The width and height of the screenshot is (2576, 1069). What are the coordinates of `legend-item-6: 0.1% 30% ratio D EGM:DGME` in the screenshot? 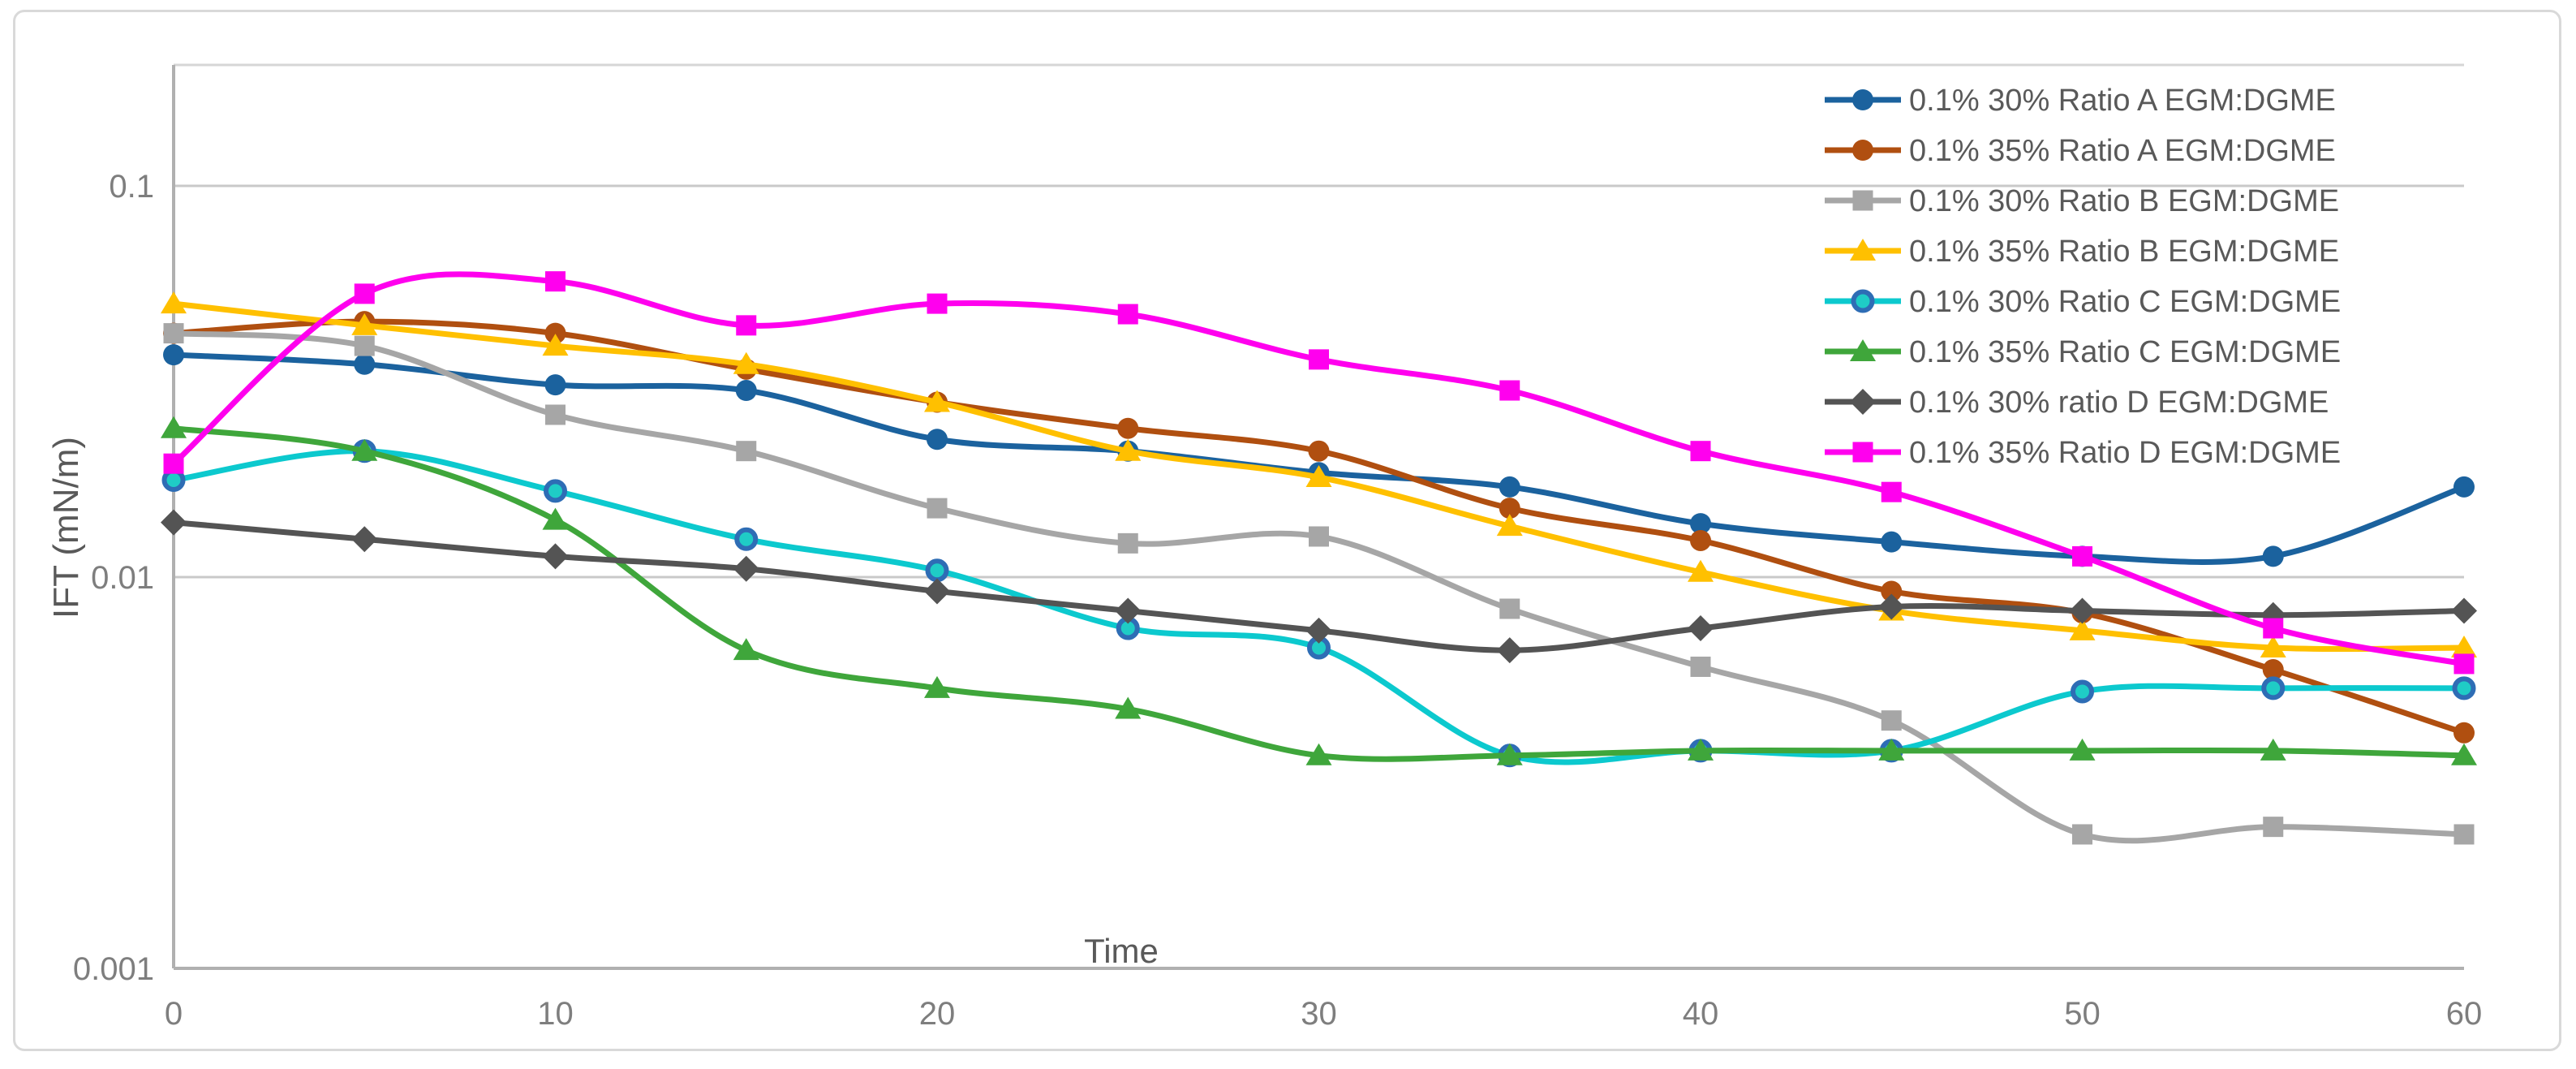 It's located at (2077, 403).